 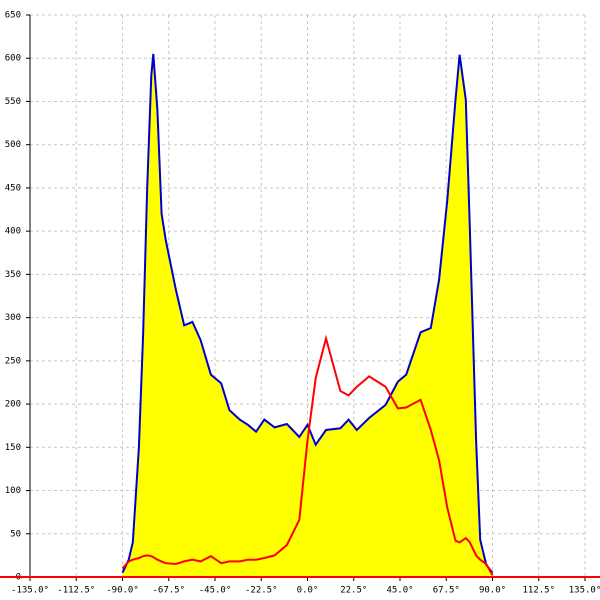 What do you see at coordinates (215, 591) in the screenshot?
I see `x-tick-label: -45.0°` at bounding box center [215, 591].